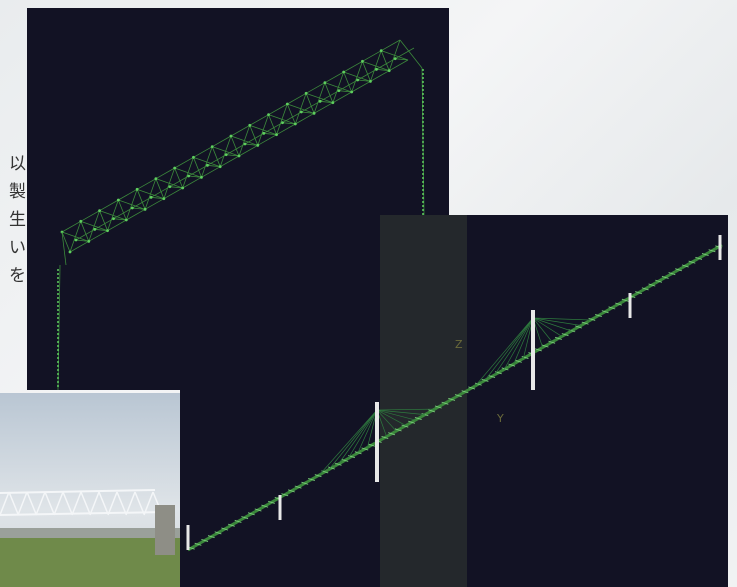 This screenshot has width=737, height=587. I want to click on side-char: 製, so click(17, 192).